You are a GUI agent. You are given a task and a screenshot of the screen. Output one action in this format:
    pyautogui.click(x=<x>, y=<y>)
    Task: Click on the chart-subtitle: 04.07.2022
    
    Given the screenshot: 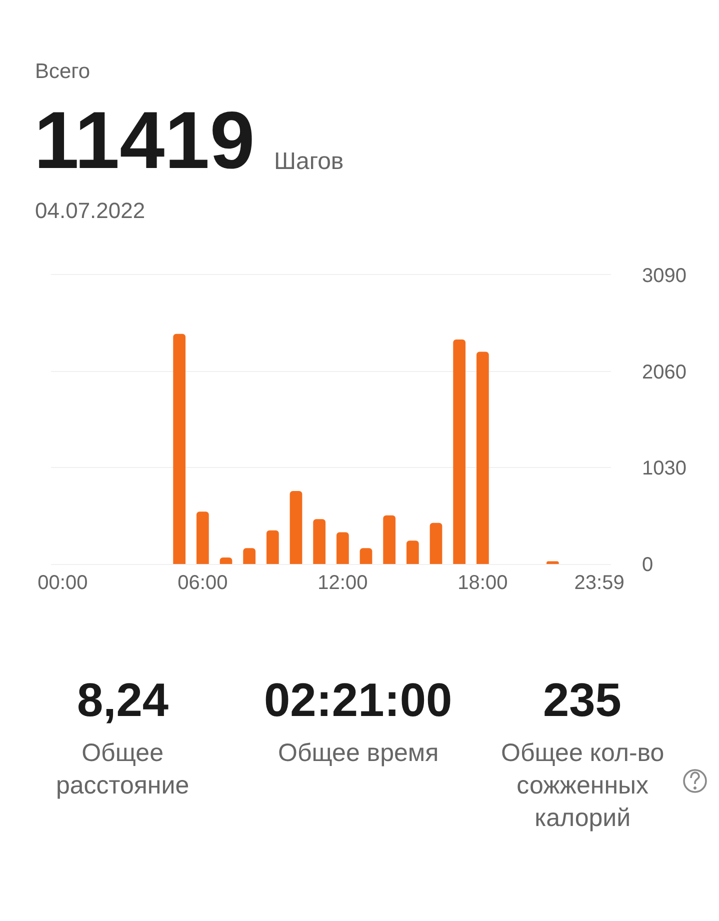 What is the action you would take?
    pyautogui.click(x=90, y=210)
    